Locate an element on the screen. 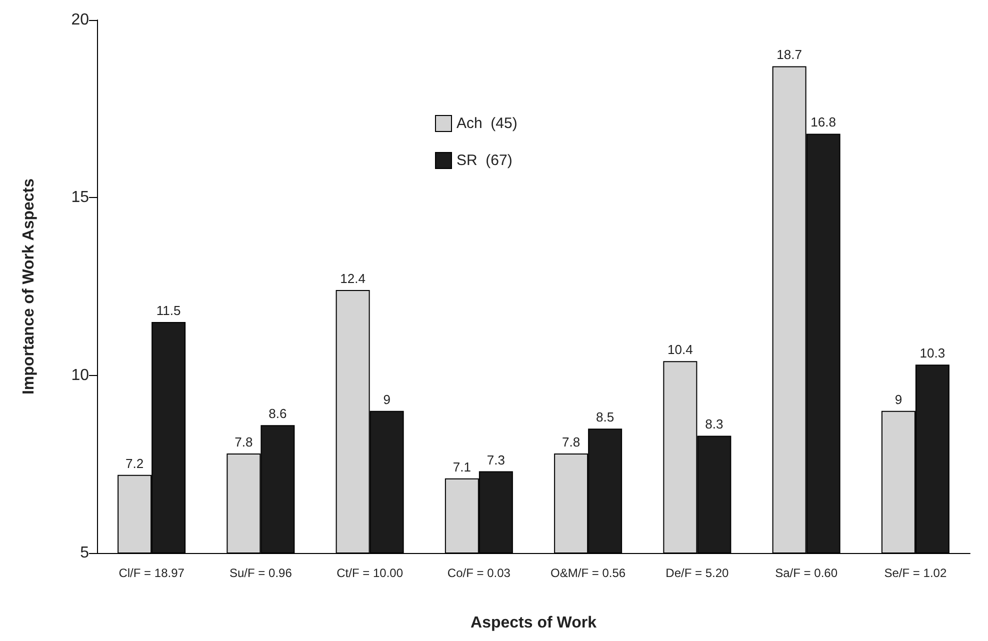  data-label: 7.3 is located at coordinates (495, 460).